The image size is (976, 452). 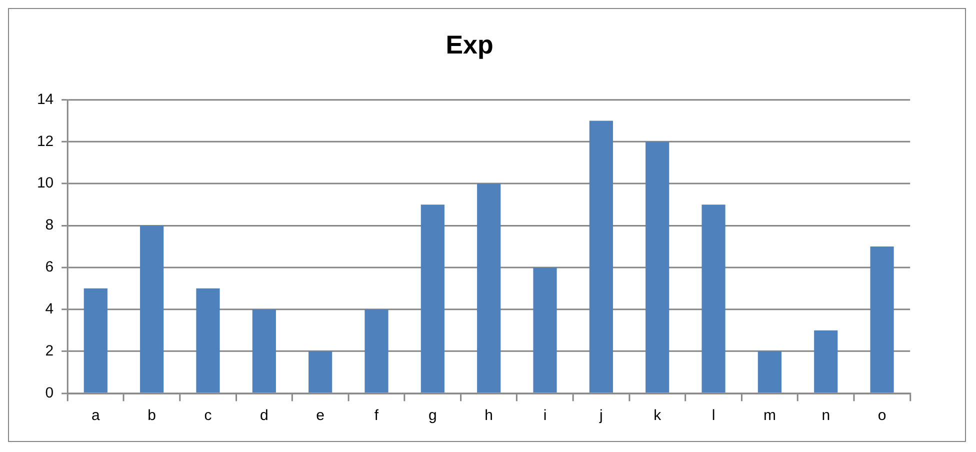 I want to click on x-tick-label: g, so click(x=432, y=415).